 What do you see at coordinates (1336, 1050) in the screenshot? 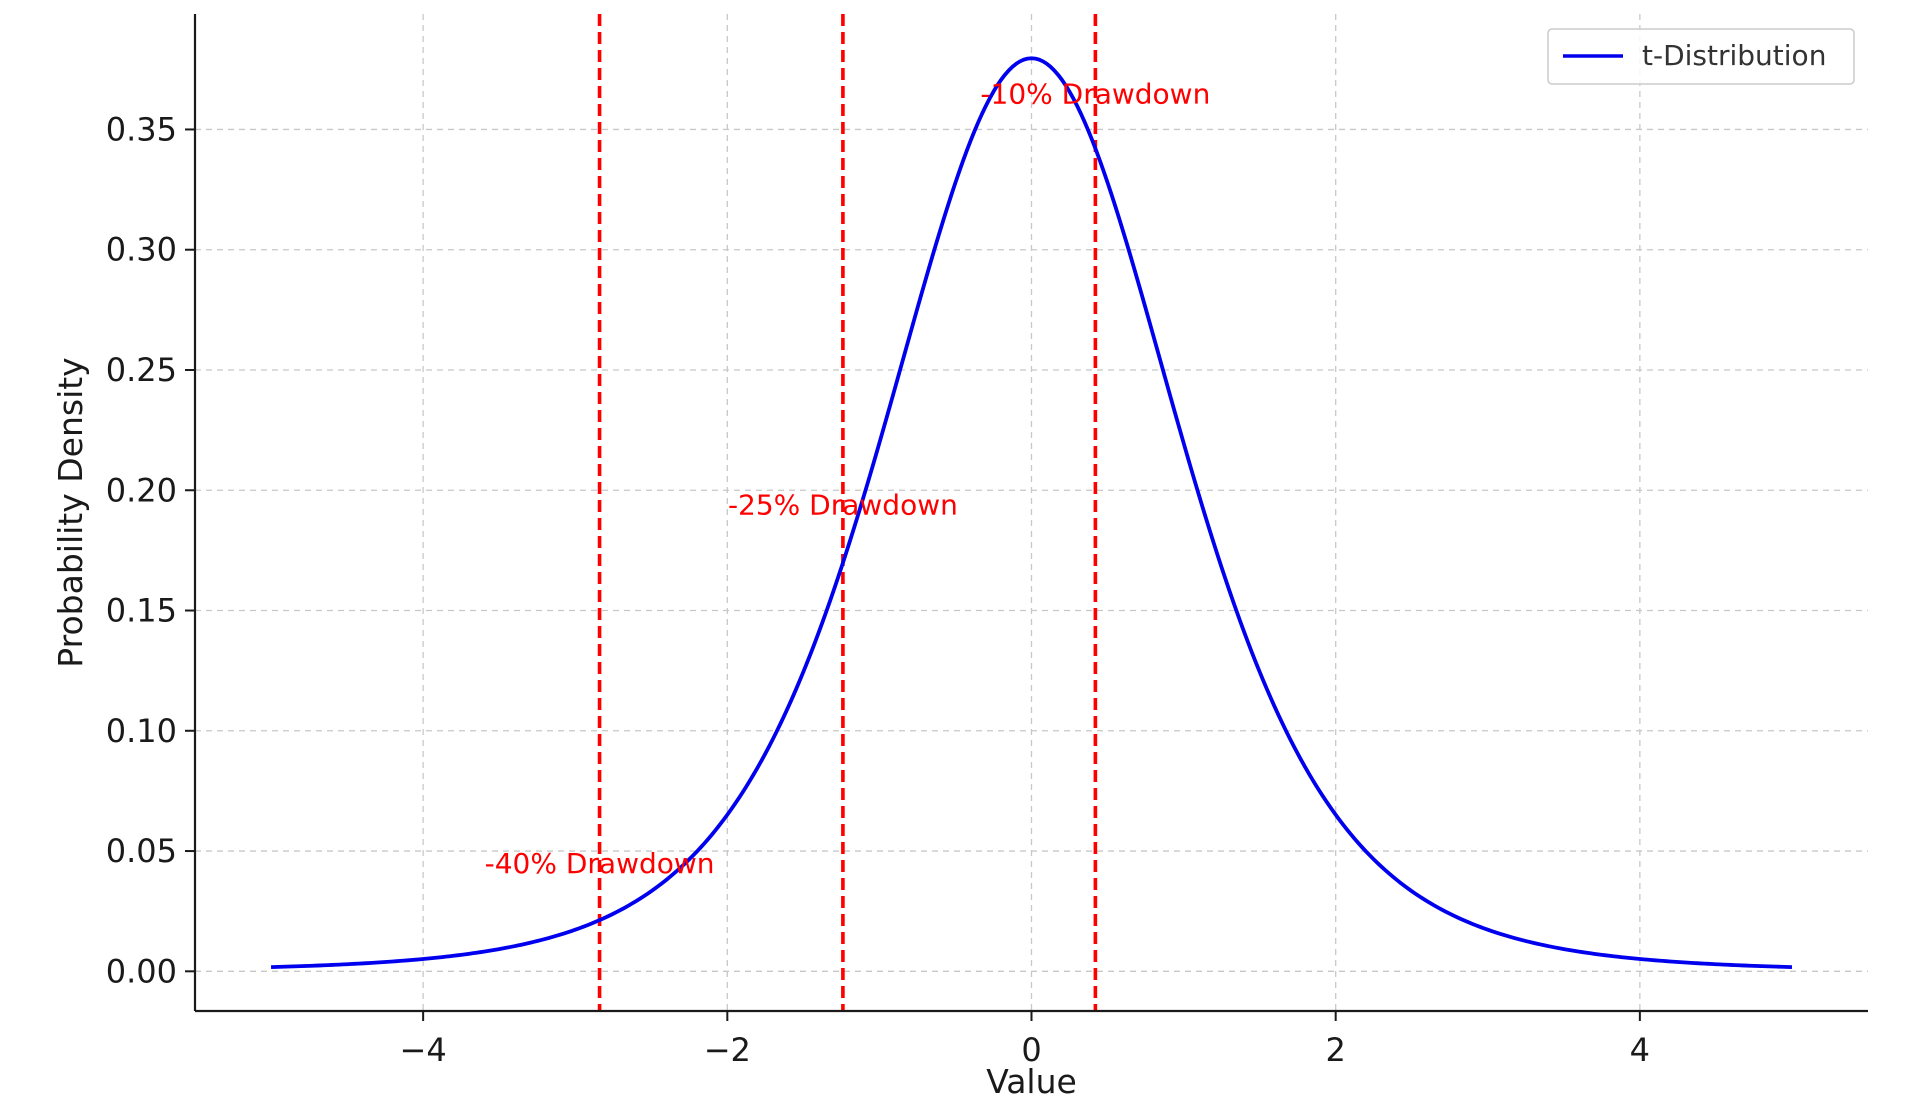
I see `x-tick-label: 2` at bounding box center [1336, 1050].